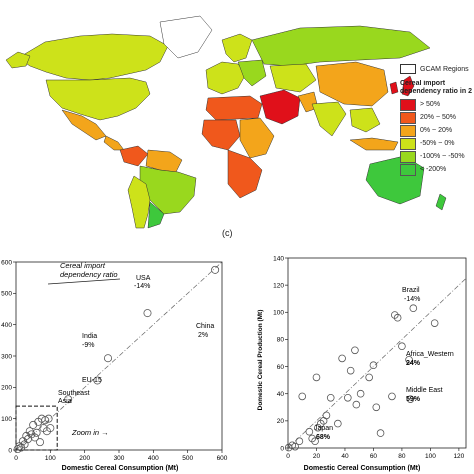 This screenshot has height=474, width=474. I want to click on region-mexico, so click(84, 125).